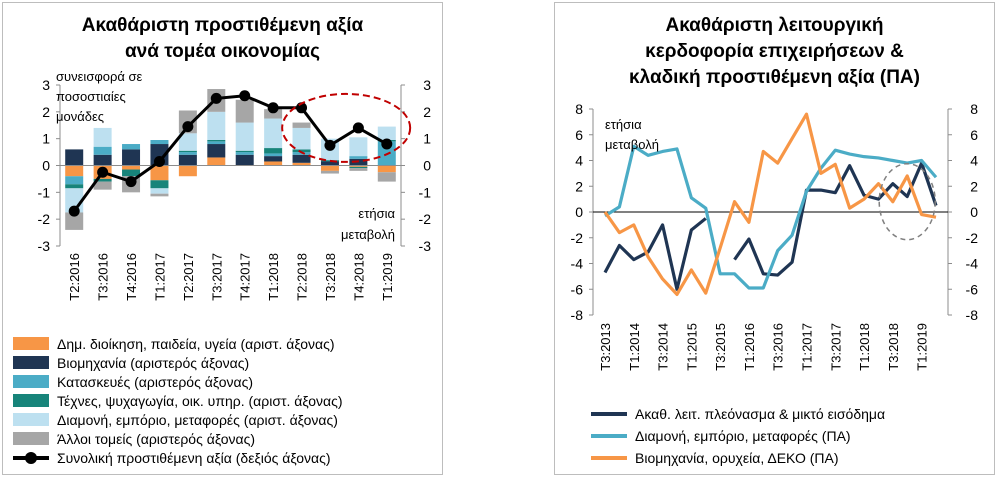  I want to click on left-axis-note: μονάδες, so click(80, 116).